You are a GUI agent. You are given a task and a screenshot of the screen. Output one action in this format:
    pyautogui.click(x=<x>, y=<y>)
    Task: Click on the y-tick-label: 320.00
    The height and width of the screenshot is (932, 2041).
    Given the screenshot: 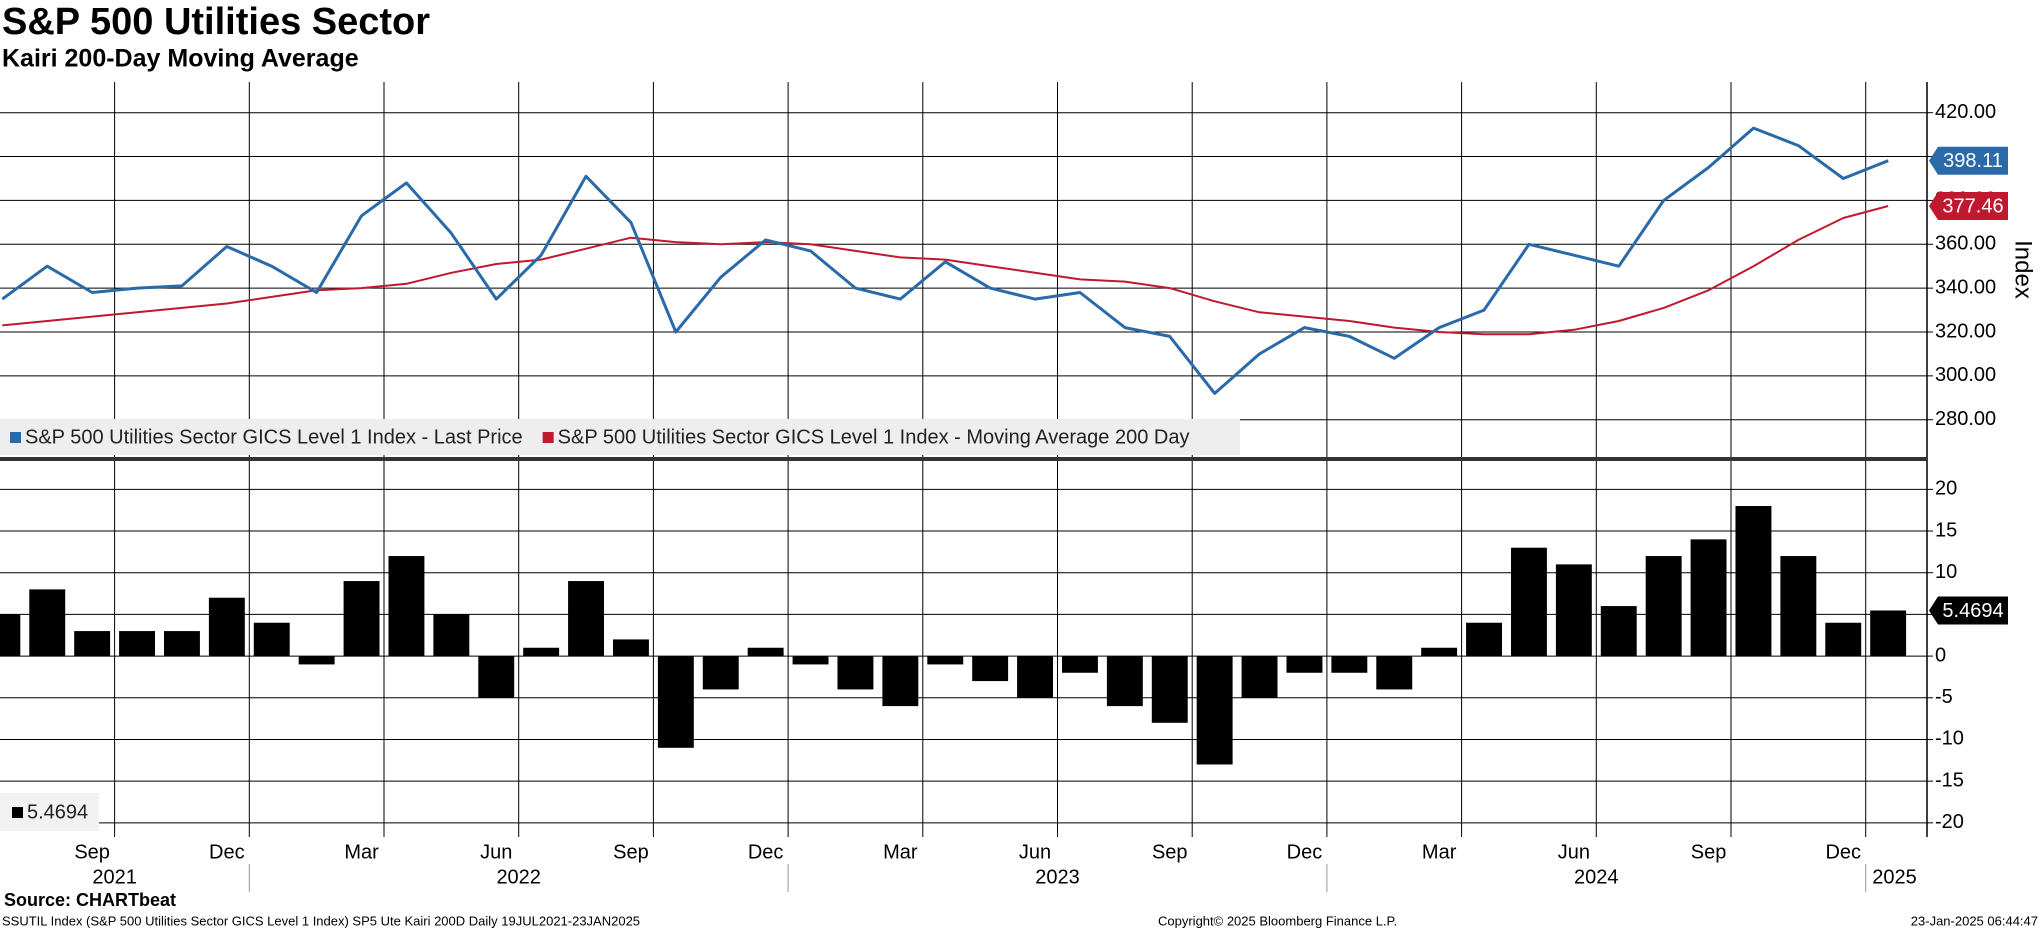 What is the action you would take?
    pyautogui.click(x=1965, y=331)
    